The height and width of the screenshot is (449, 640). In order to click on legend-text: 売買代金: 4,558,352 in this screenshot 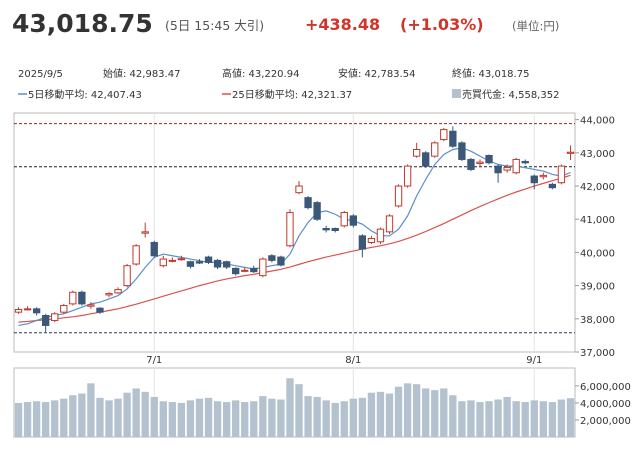, I will do `click(510, 94)`.